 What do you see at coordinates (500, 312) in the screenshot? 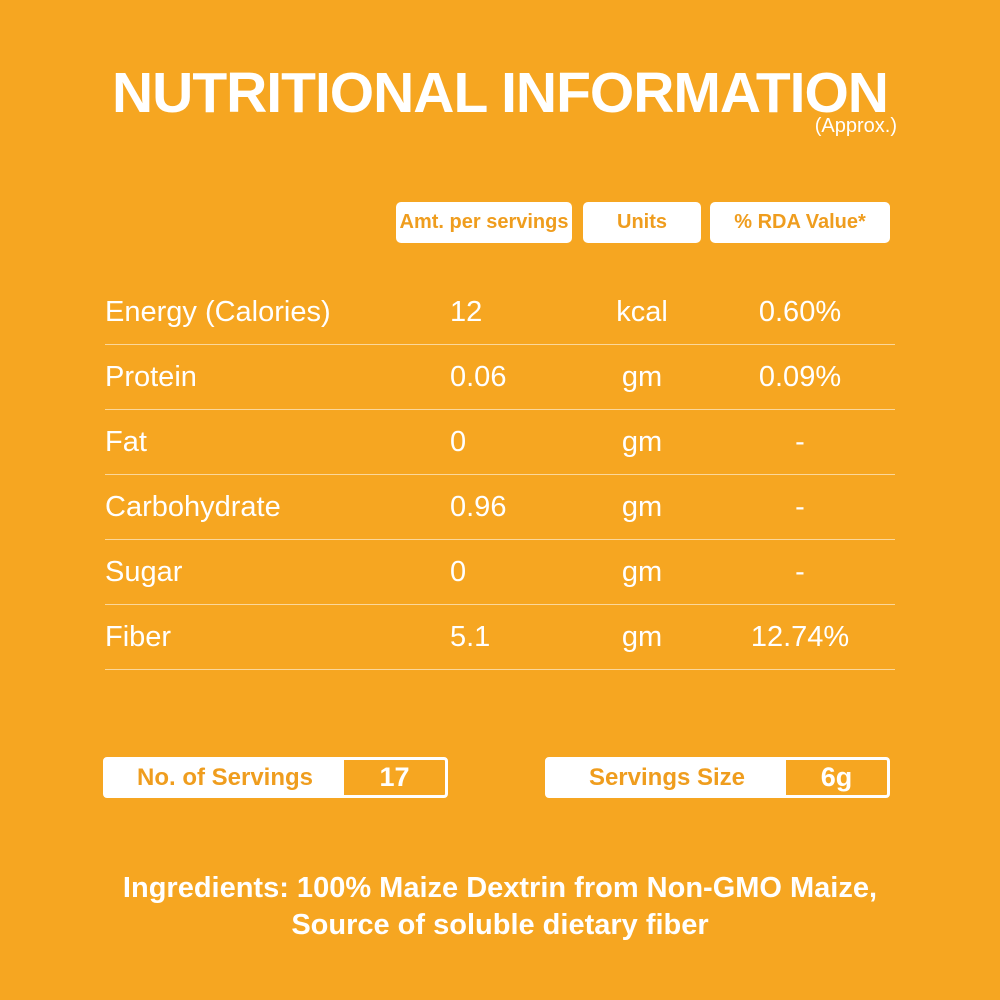
I see `table-row-energy: Energy (Calories) 12 kcal 0.60%` at bounding box center [500, 312].